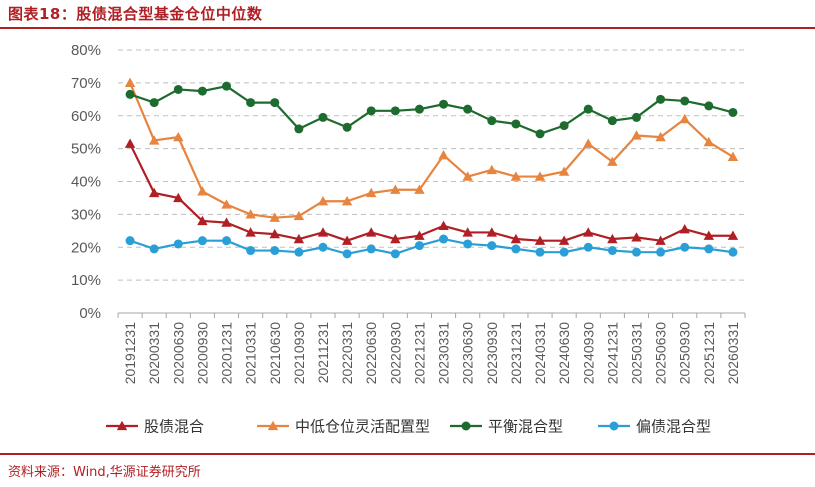  I want to click on x-tick-label: 20201231, so click(227, 353).